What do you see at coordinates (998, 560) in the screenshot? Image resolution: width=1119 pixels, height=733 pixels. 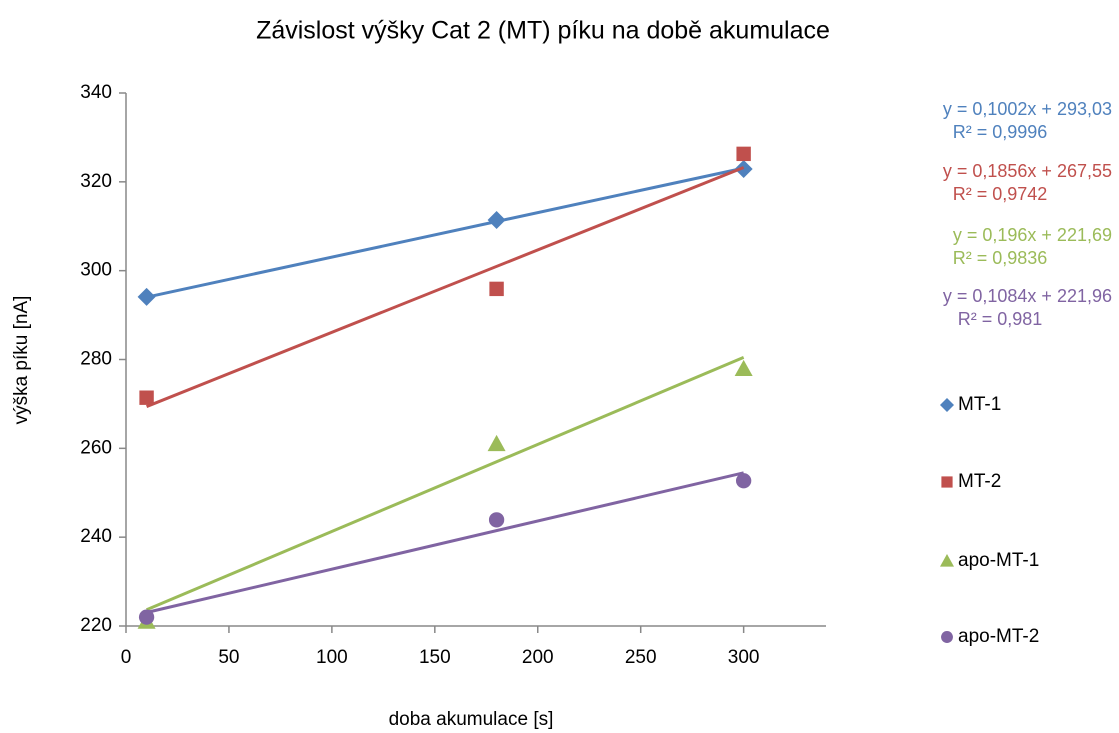 I see `legend-label: apo-MT-1` at bounding box center [998, 560].